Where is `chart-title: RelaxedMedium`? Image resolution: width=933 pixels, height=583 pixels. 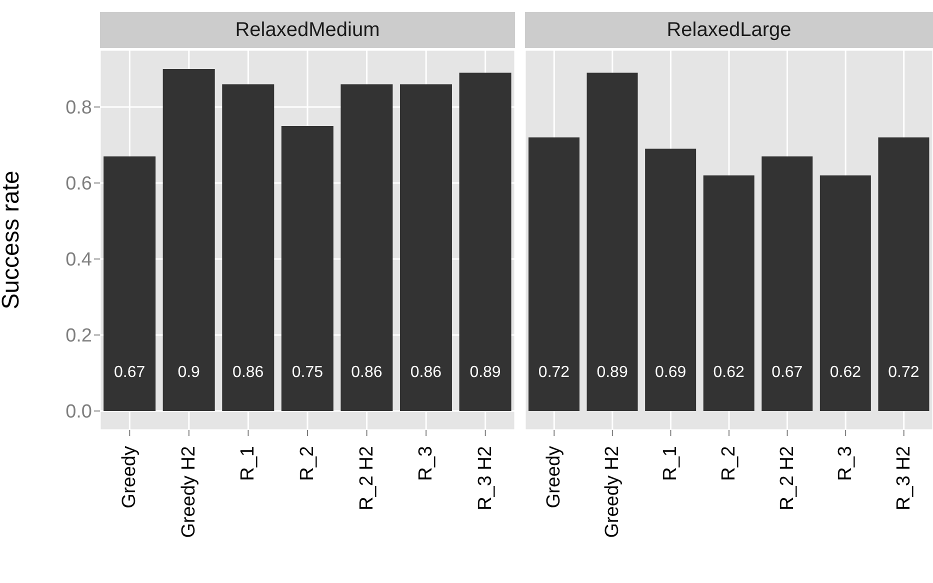
chart-title: RelaxedMedium is located at coordinates (307, 30).